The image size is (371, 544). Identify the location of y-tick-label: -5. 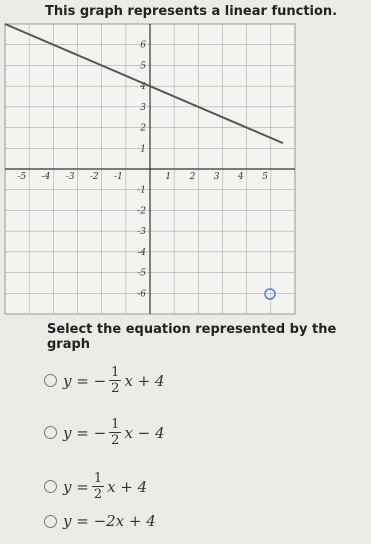
(141, 274).